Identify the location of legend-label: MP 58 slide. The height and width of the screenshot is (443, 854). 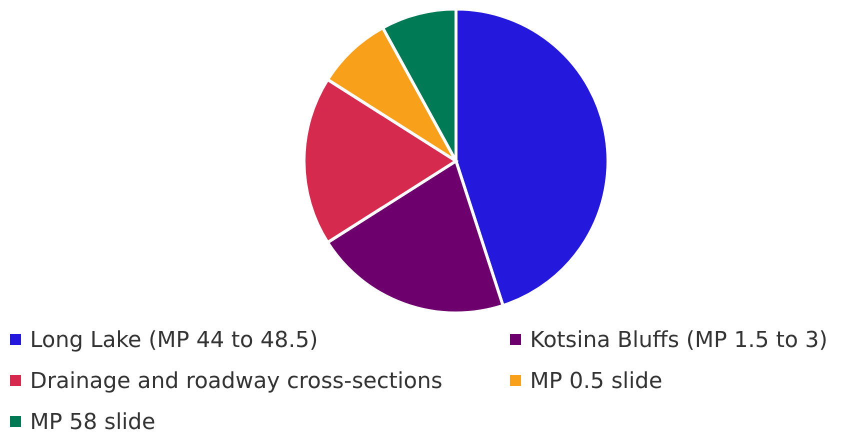
(93, 422).